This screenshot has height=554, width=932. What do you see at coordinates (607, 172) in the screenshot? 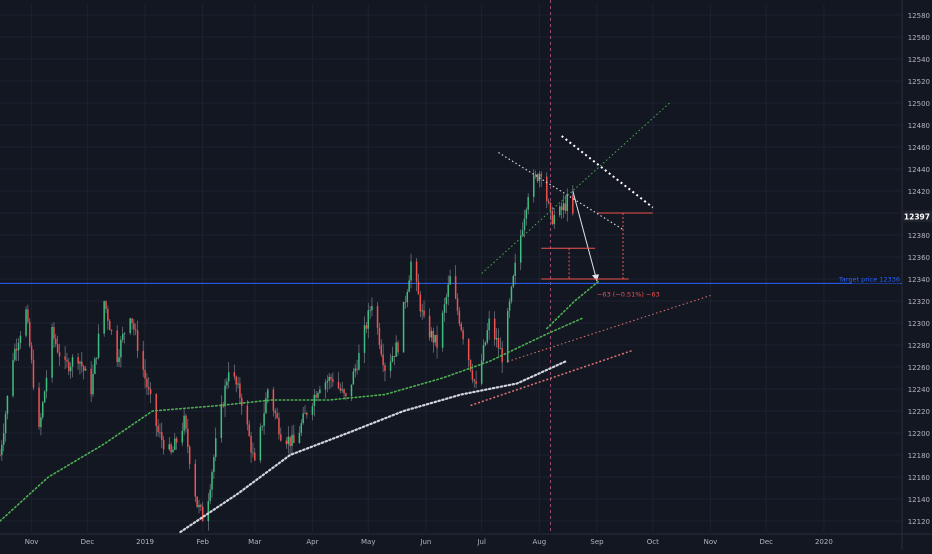
I see `upper-dotted-line` at bounding box center [607, 172].